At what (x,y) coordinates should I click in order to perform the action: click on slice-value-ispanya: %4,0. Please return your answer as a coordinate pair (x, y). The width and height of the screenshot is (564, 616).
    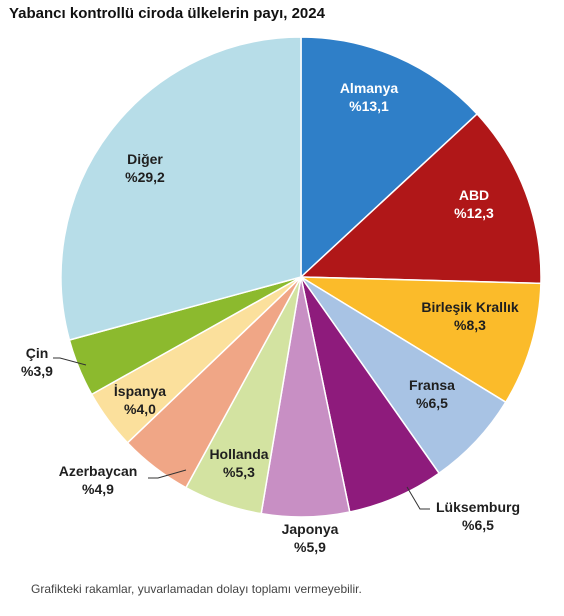
    Looking at the image, I should click on (140, 409).